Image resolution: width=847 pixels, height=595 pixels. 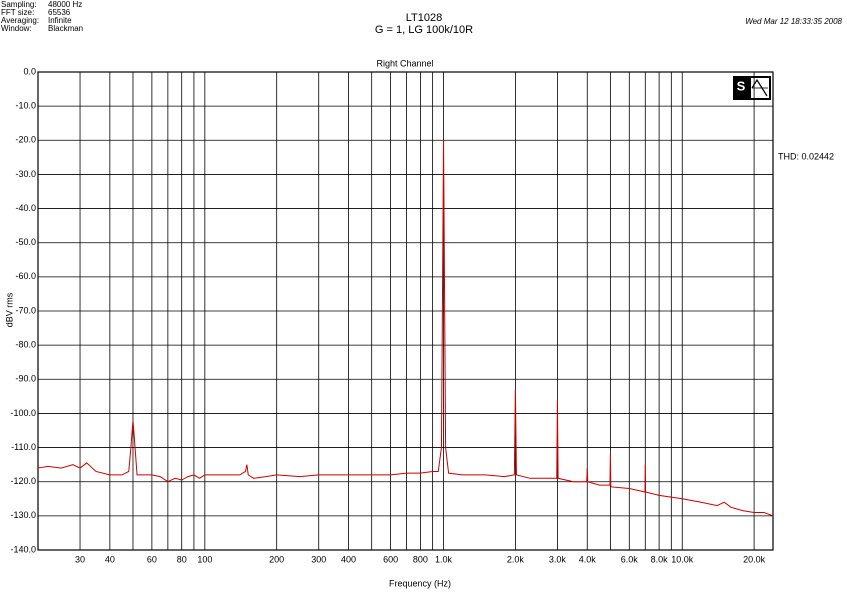 What do you see at coordinates (404, 63) in the screenshot?
I see `panel-title: Right Channel` at bounding box center [404, 63].